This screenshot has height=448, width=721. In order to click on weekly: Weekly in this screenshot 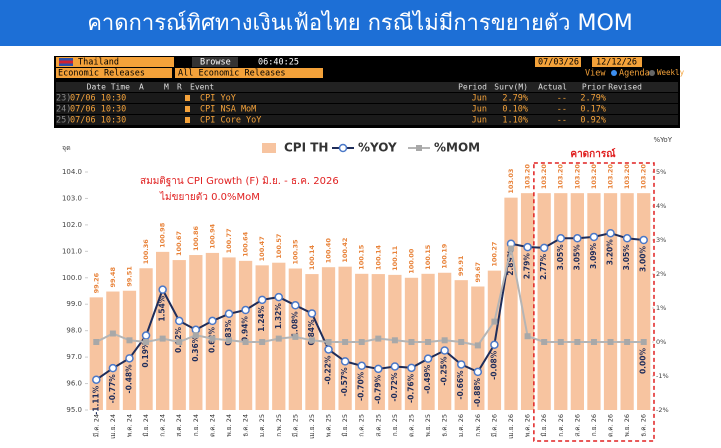, I will do `click(671, 72)`.